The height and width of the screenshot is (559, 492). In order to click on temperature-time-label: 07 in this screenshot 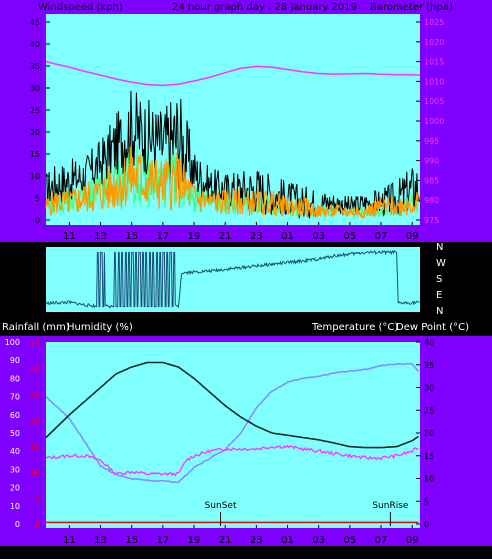, I will do `click(381, 540)`.